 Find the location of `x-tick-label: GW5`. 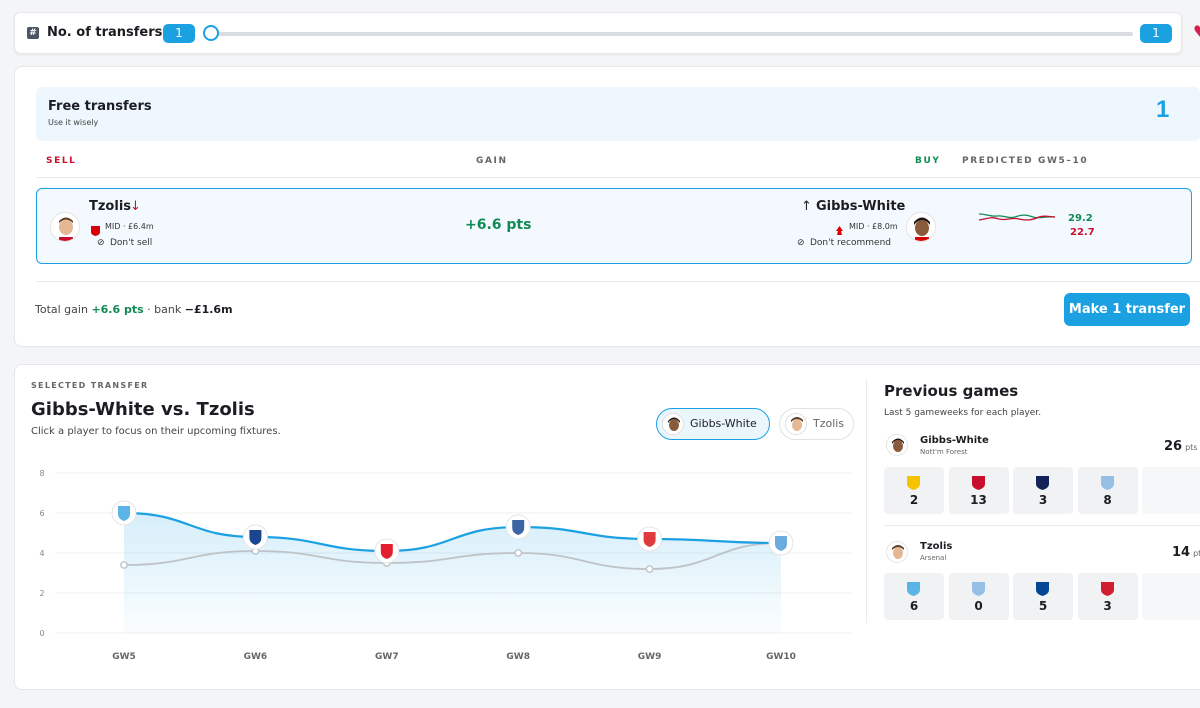

x-tick-label: GW5 is located at coordinates (124, 657).